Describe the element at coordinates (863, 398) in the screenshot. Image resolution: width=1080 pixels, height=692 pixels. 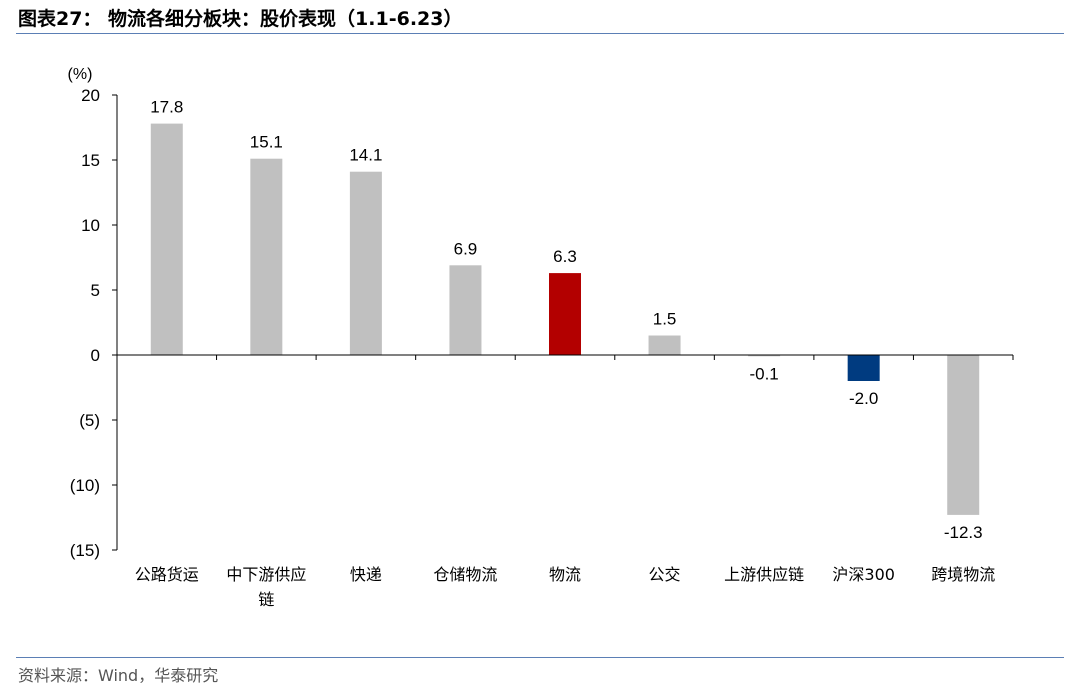
I see `data-label: -2.0` at that location.